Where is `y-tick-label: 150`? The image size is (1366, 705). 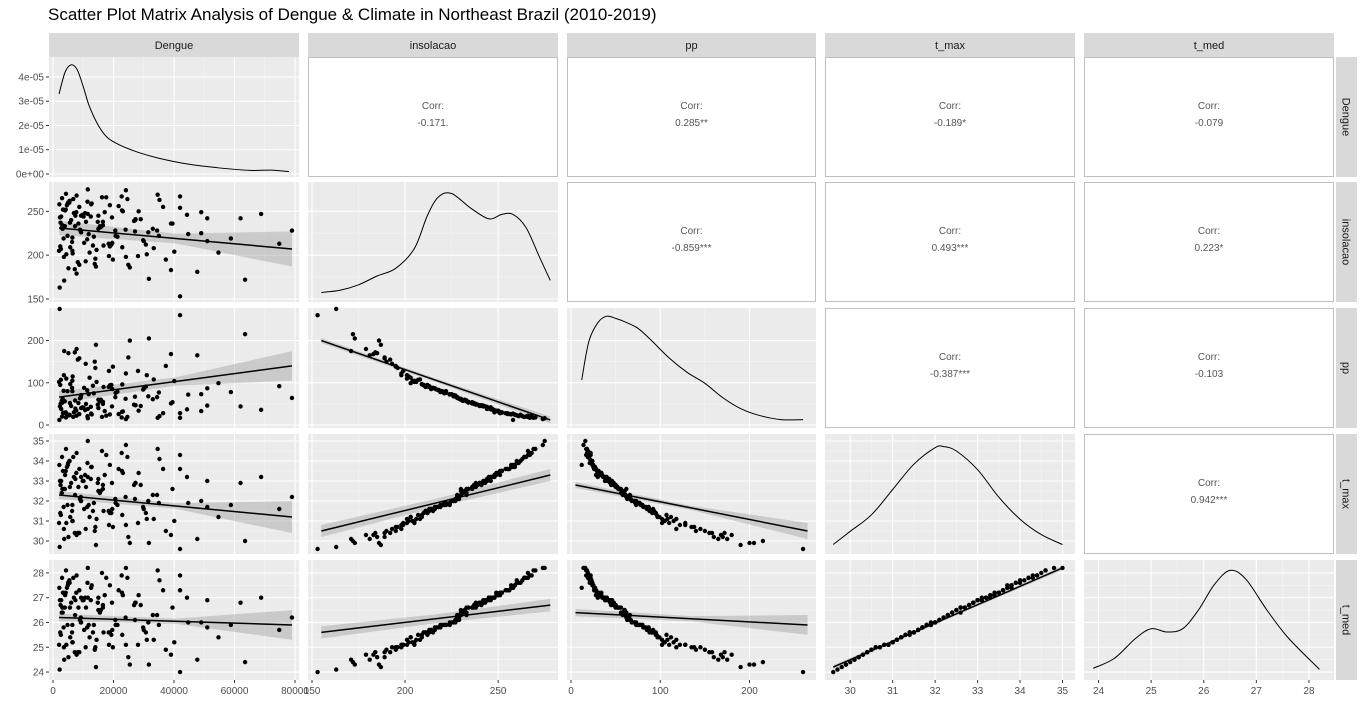 y-tick-label: 150 is located at coordinates (35, 300).